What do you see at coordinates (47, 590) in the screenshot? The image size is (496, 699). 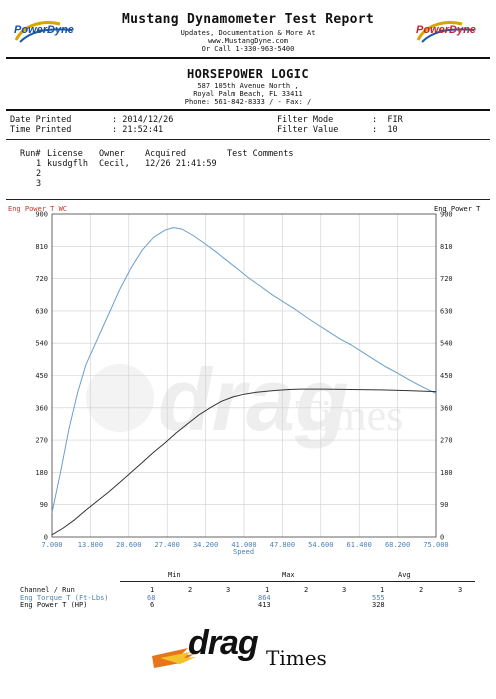 I see `stats-channel-label: Channel / Run` at bounding box center [47, 590].